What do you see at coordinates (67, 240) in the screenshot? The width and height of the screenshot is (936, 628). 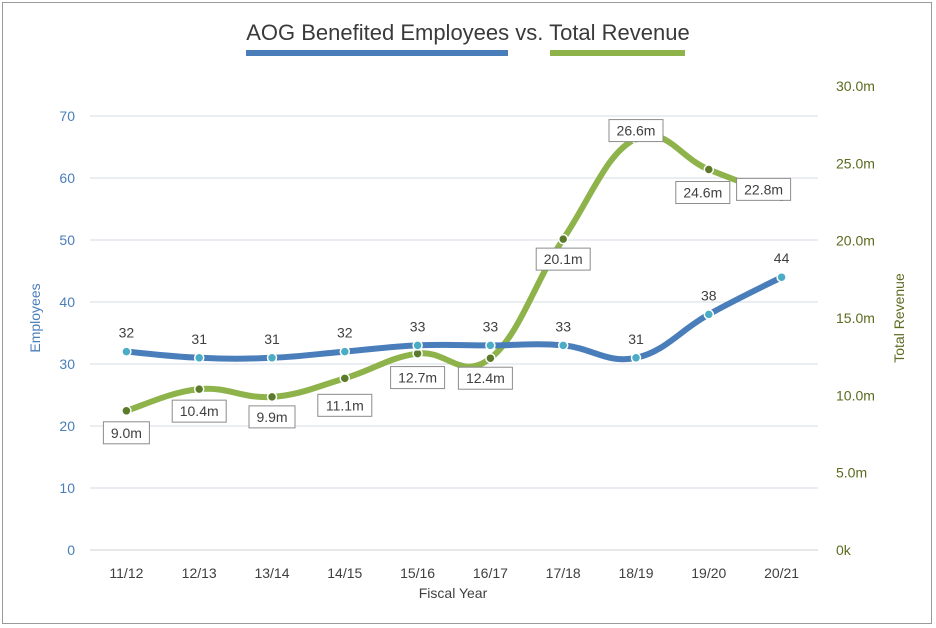 I see `y-tick-label-left: 50` at bounding box center [67, 240].